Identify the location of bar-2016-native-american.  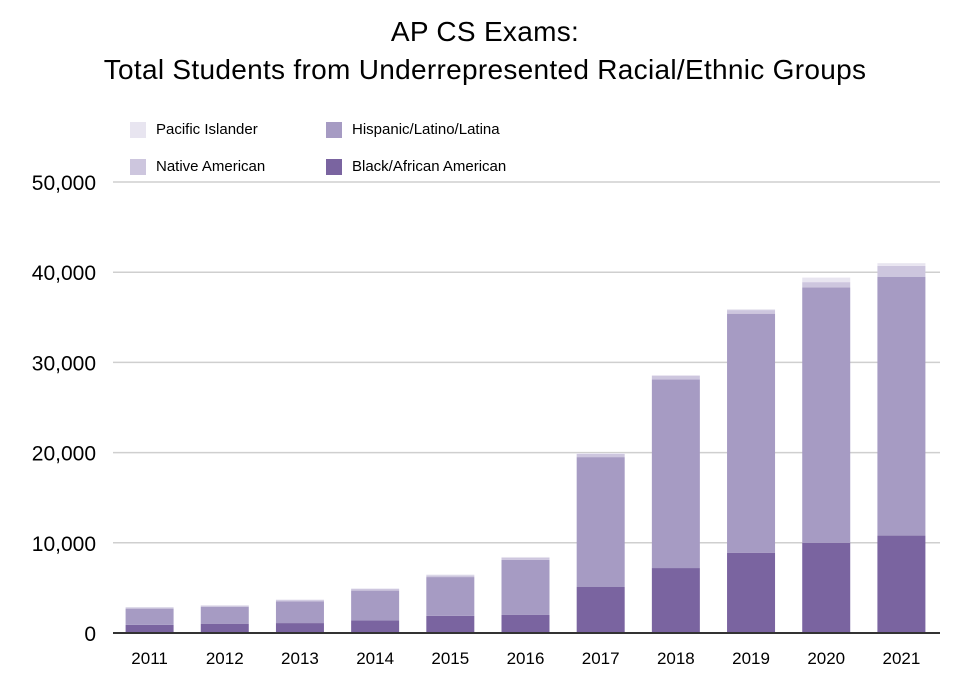
(525, 558).